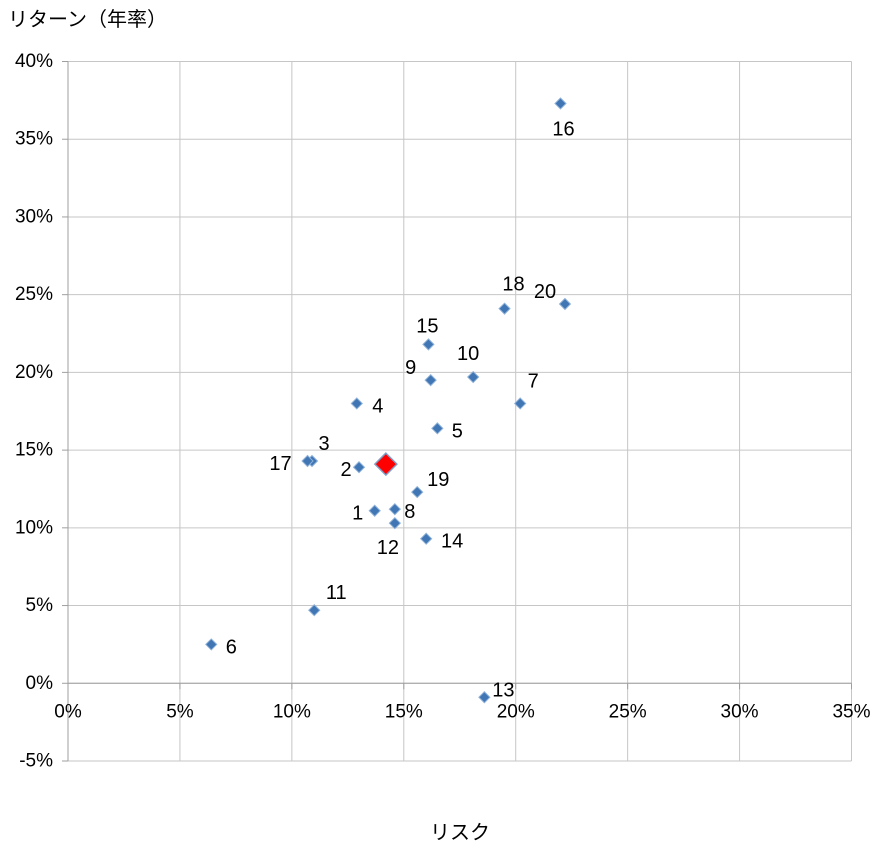 The image size is (886, 850). I want to click on x-tick-label: 0%, so click(68, 712).